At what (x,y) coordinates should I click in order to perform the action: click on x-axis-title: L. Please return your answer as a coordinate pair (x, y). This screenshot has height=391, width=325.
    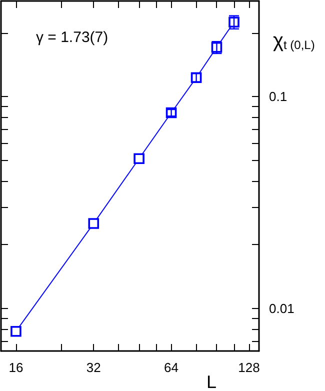
    Looking at the image, I should click on (211, 381).